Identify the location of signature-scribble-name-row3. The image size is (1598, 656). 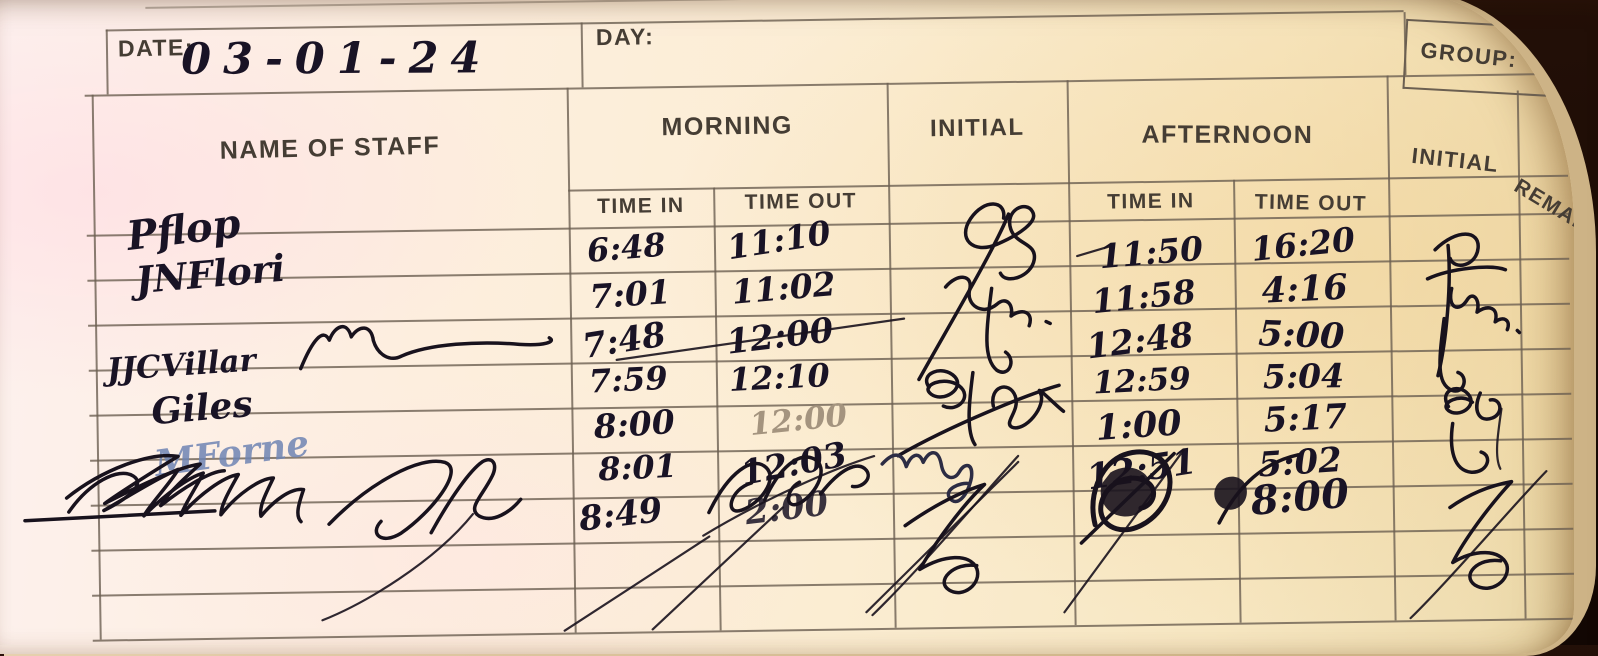
(425, 348).